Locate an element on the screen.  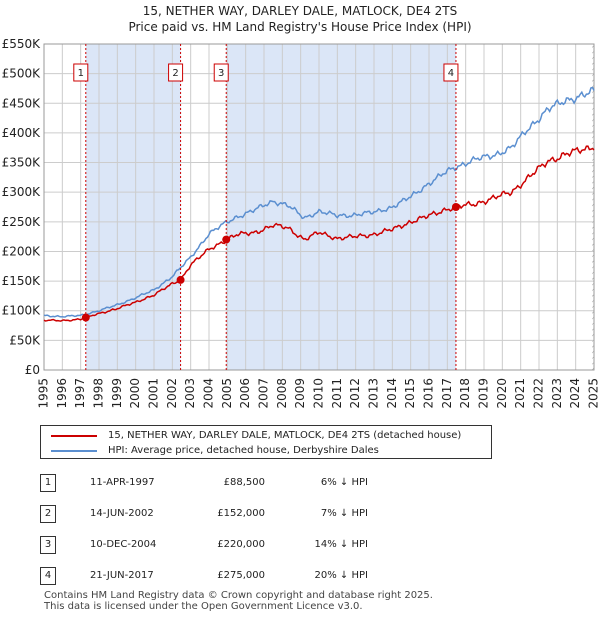
forecast-hatch is located at coordinates (593, 207).